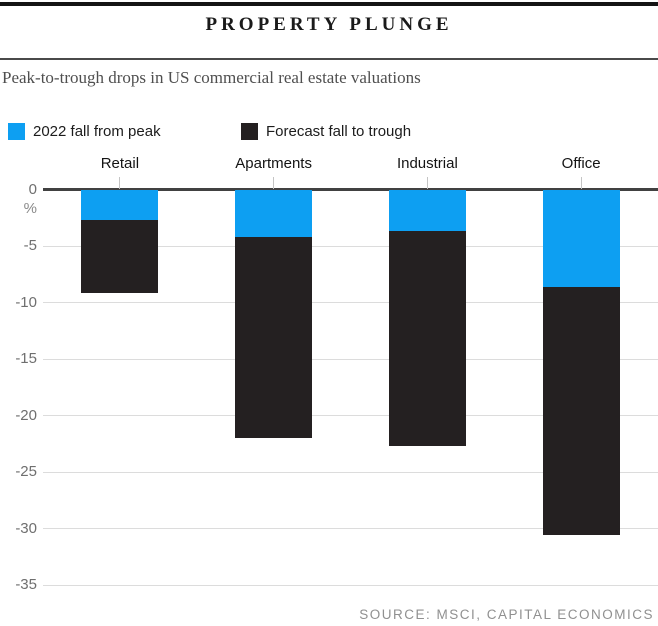 The width and height of the screenshot is (658, 626). I want to click on page-title: PROPERTY PLUNGE, so click(329, 24).